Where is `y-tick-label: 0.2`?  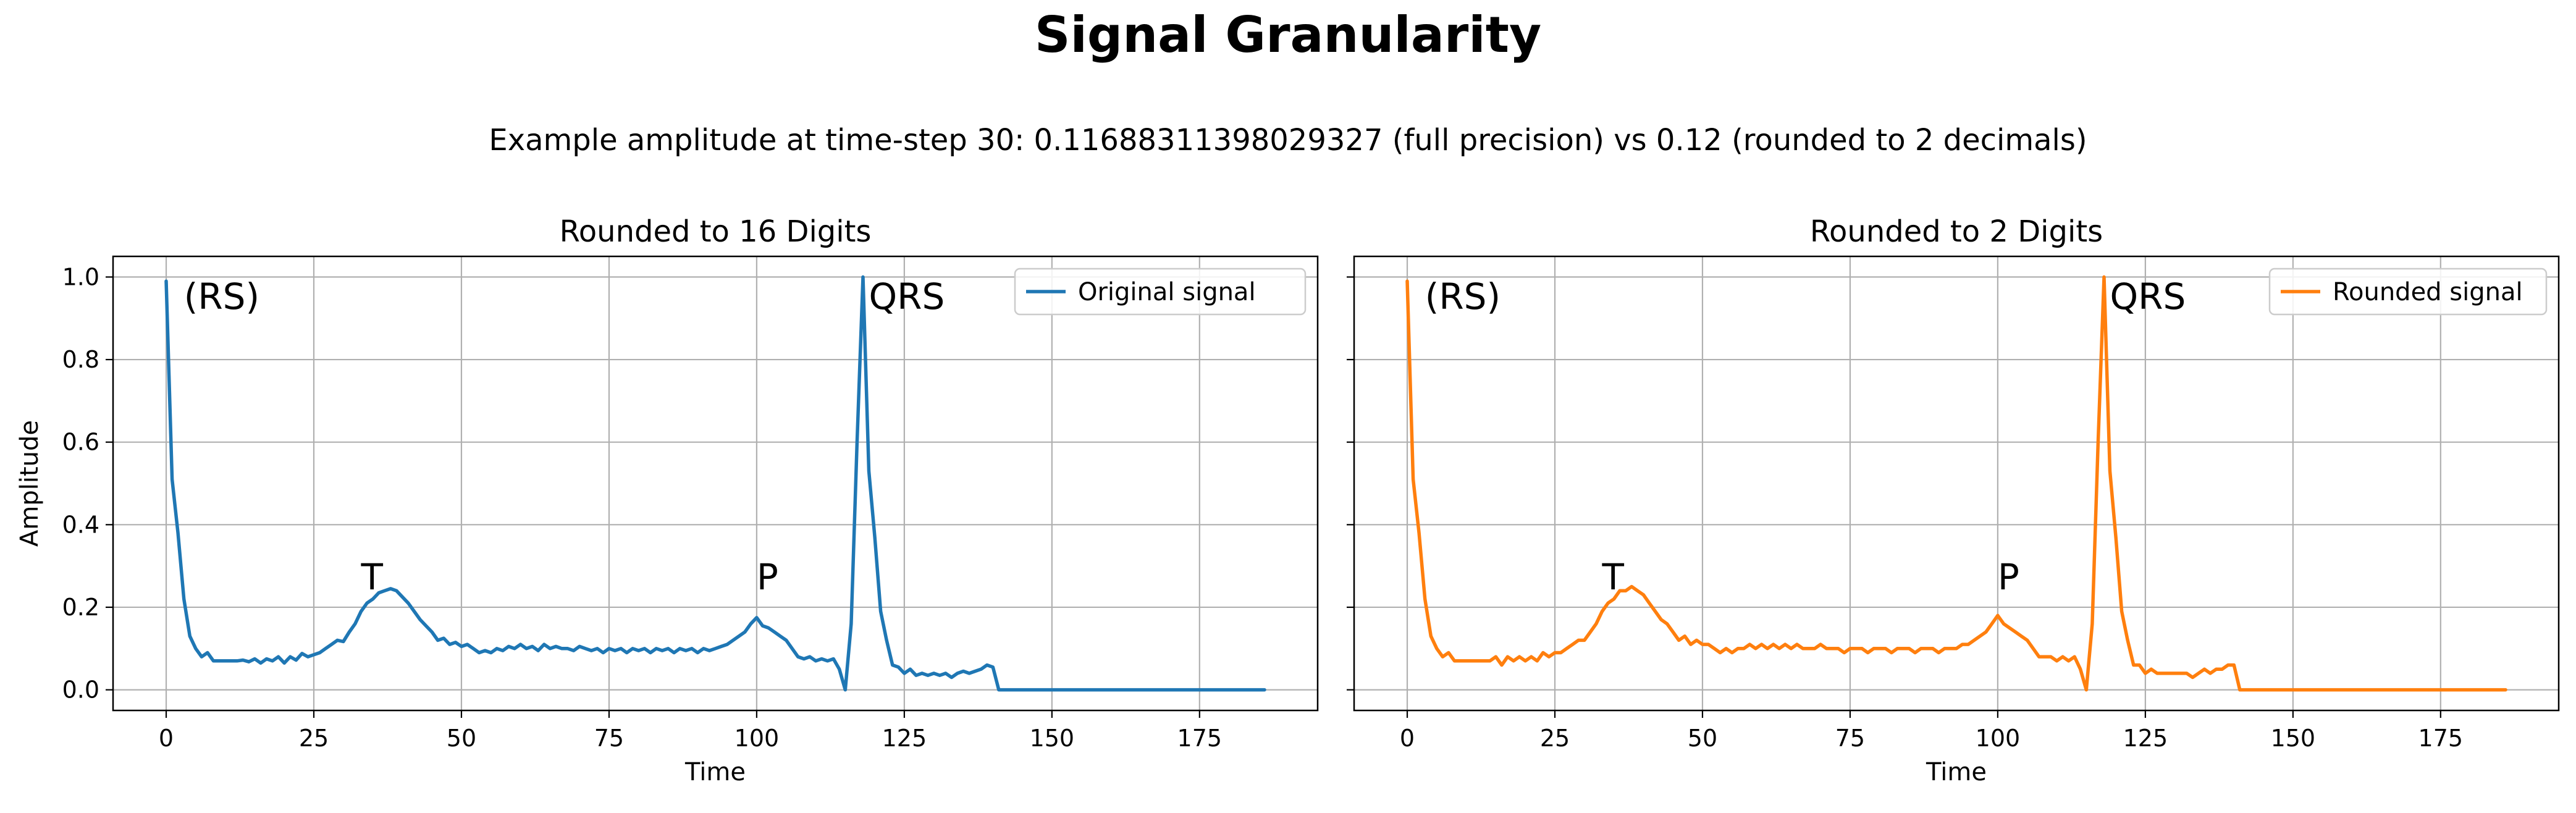 y-tick-label: 0.2 is located at coordinates (80, 608).